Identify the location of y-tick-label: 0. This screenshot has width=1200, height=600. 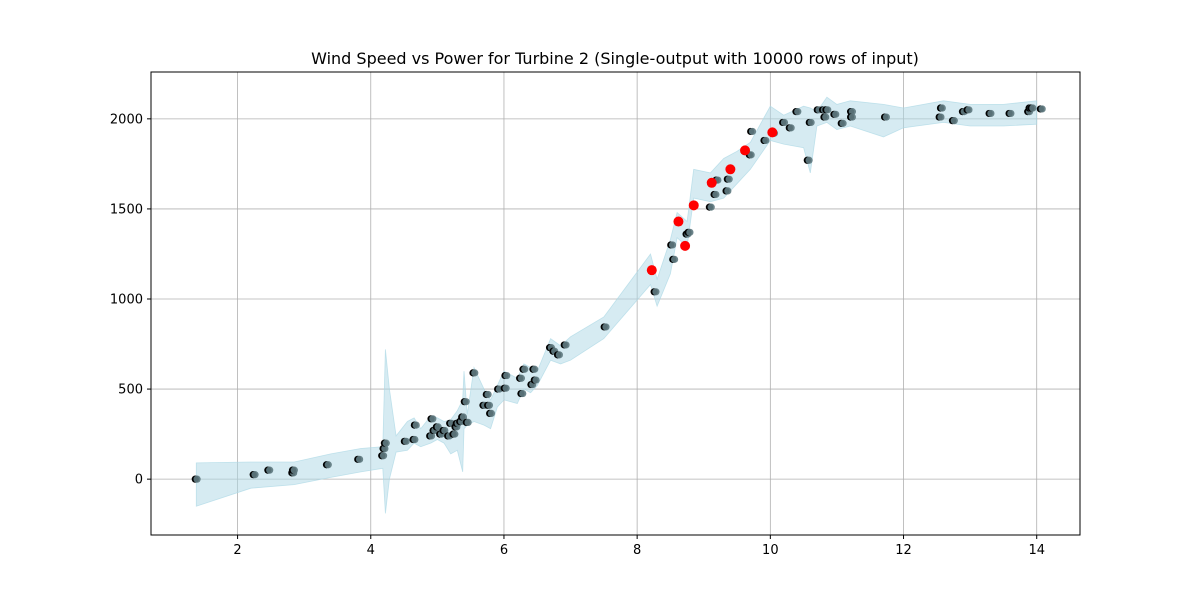
(139, 480).